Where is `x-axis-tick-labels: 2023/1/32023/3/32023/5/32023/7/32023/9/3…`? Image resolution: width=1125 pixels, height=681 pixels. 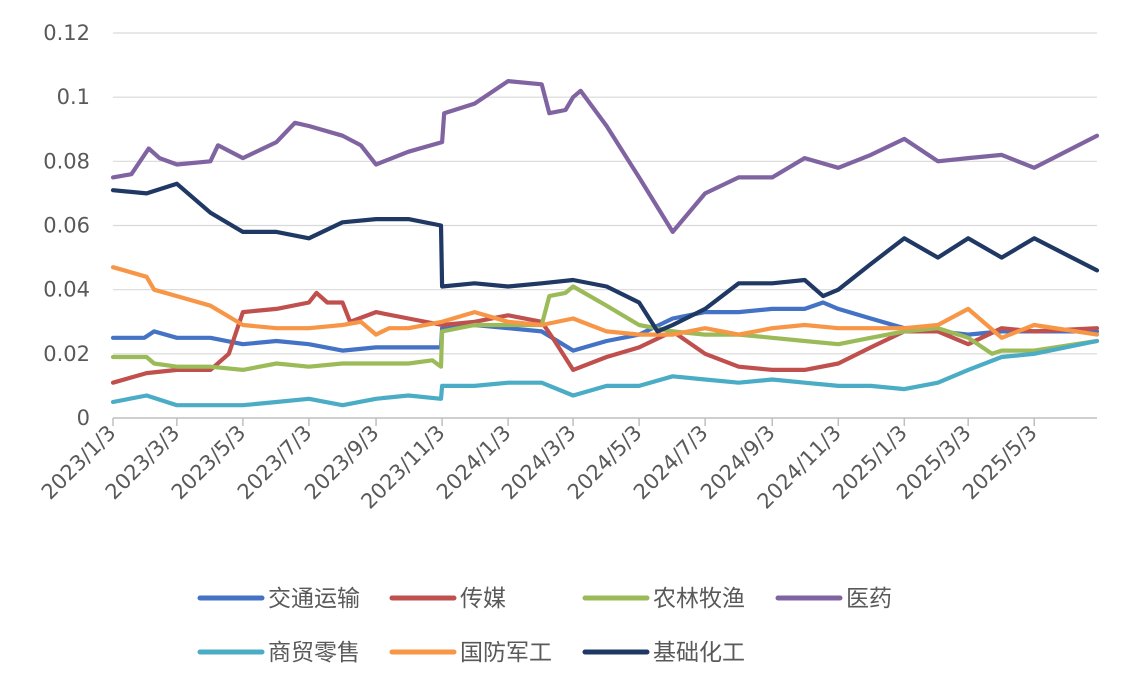 x-axis-tick-labels: 2023/1/32023/3/32023/5/32023/7/32023/9/3… is located at coordinates (539, 467).